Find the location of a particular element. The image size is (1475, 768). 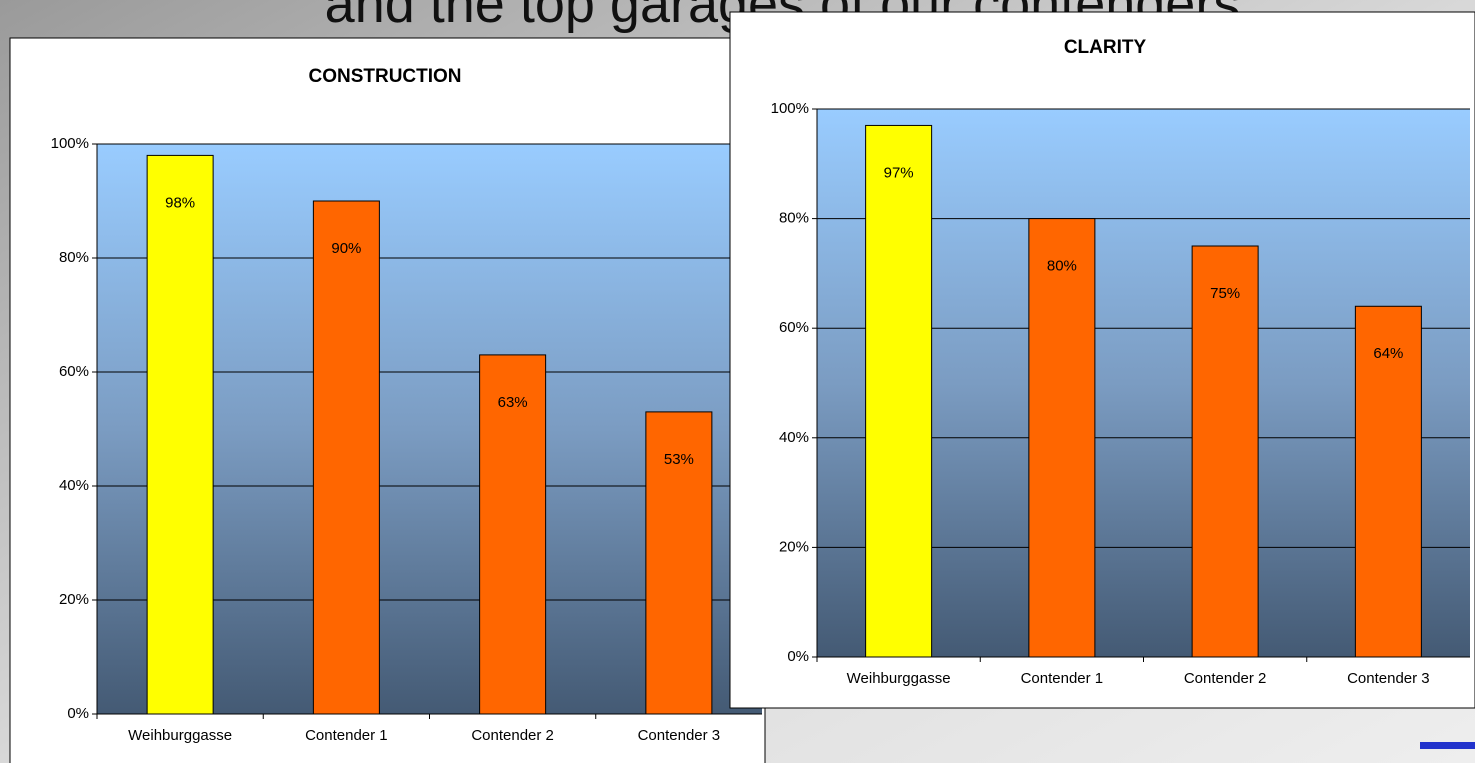

value-label: 80% is located at coordinates (1062, 266).